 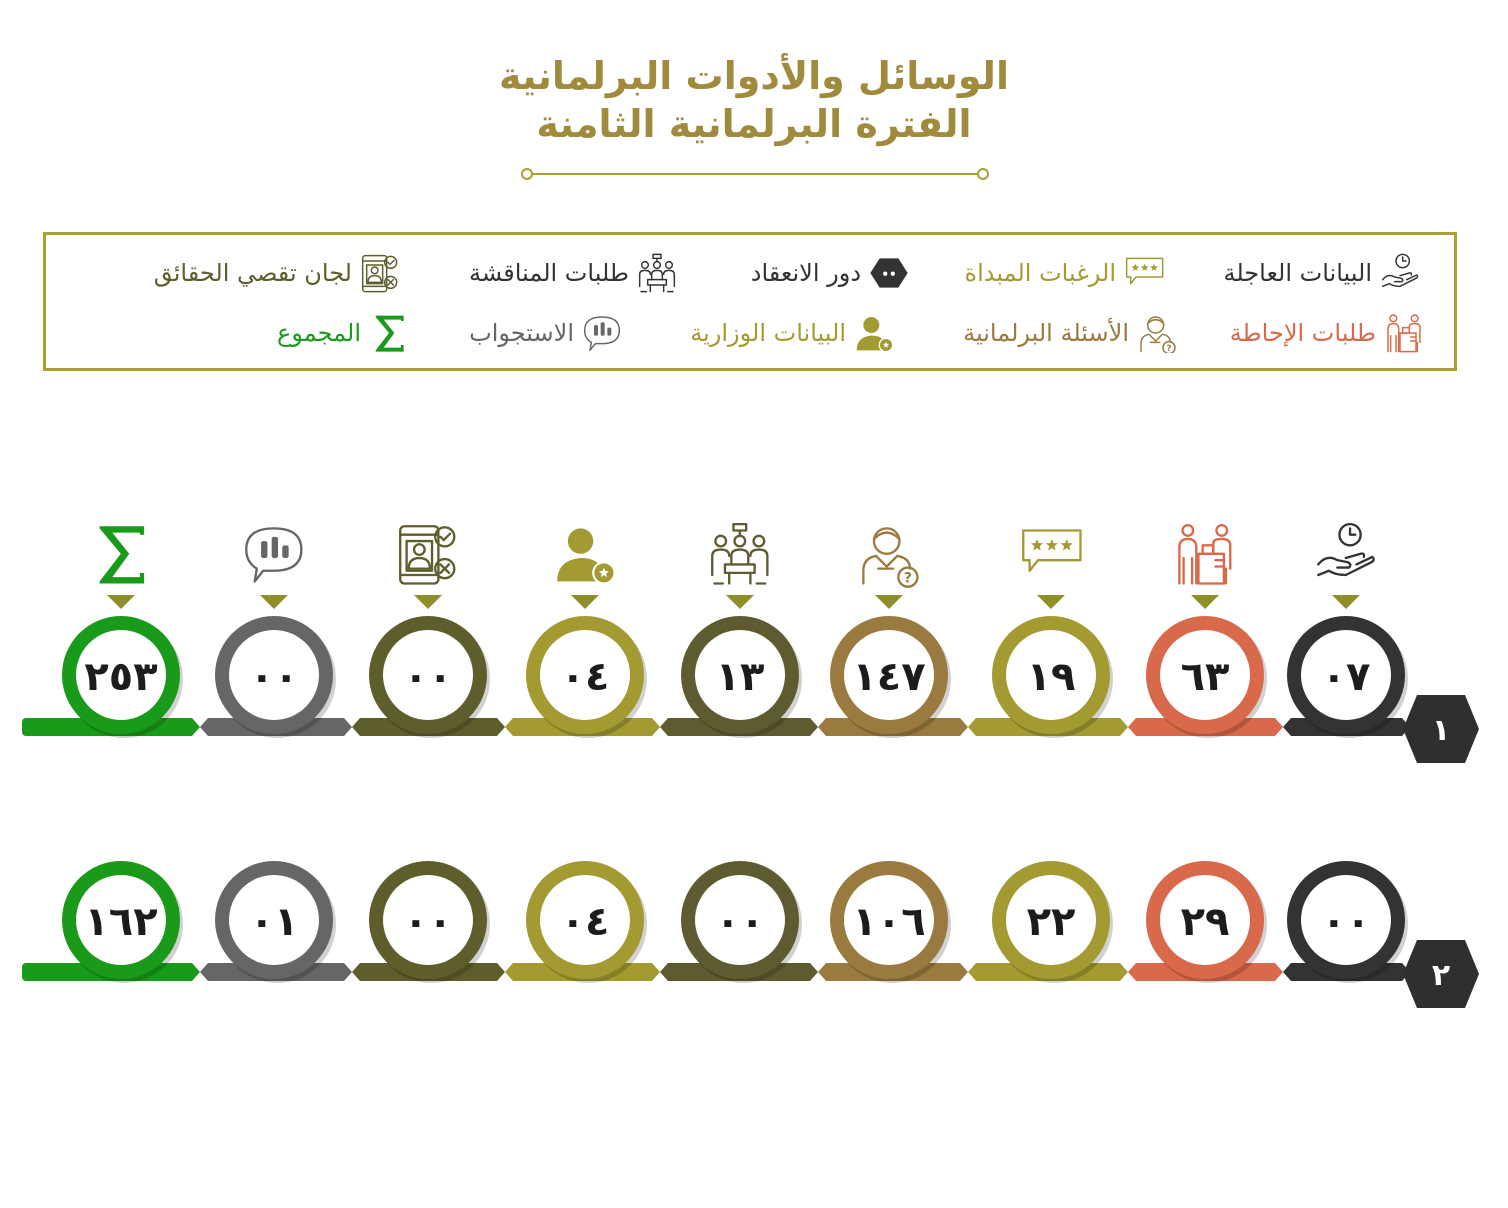 I want to click on legend-label: دور الانعقاد, so click(x=805, y=273).